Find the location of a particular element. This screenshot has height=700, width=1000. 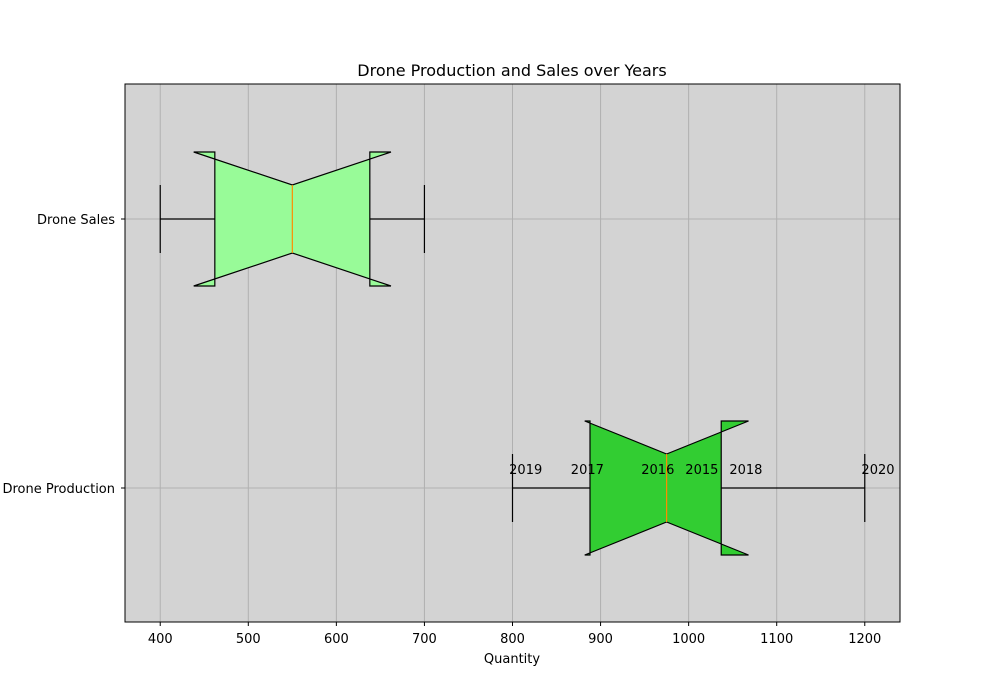

x-axis-label: Quantity is located at coordinates (512, 659).